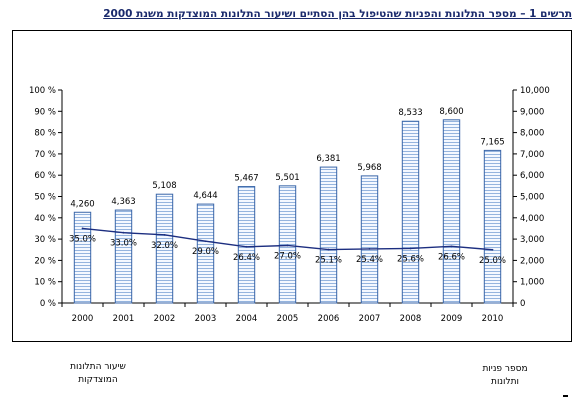  Describe the element at coordinates (505, 369) in the screenshot. I see `legend-count-line-1: מספר פניות` at that location.